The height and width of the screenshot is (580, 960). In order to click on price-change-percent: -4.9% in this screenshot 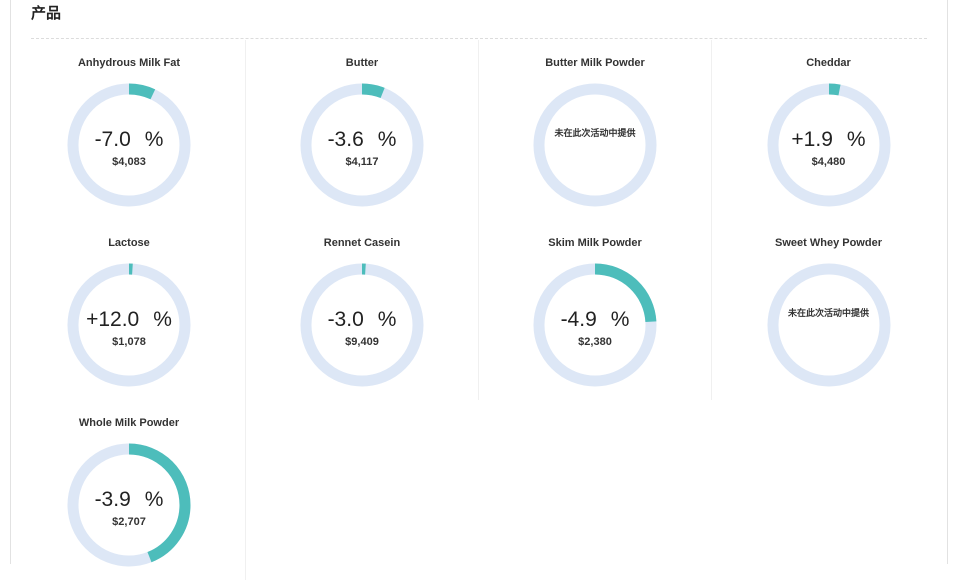, I will do `click(595, 320)`.